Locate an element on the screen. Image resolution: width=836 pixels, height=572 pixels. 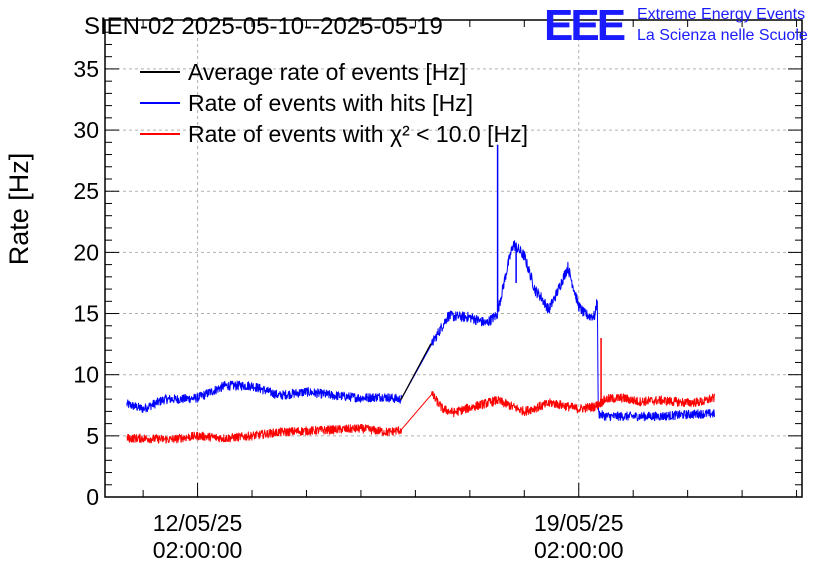
eee-logo-mark: EEE is located at coordinates (584, 25).